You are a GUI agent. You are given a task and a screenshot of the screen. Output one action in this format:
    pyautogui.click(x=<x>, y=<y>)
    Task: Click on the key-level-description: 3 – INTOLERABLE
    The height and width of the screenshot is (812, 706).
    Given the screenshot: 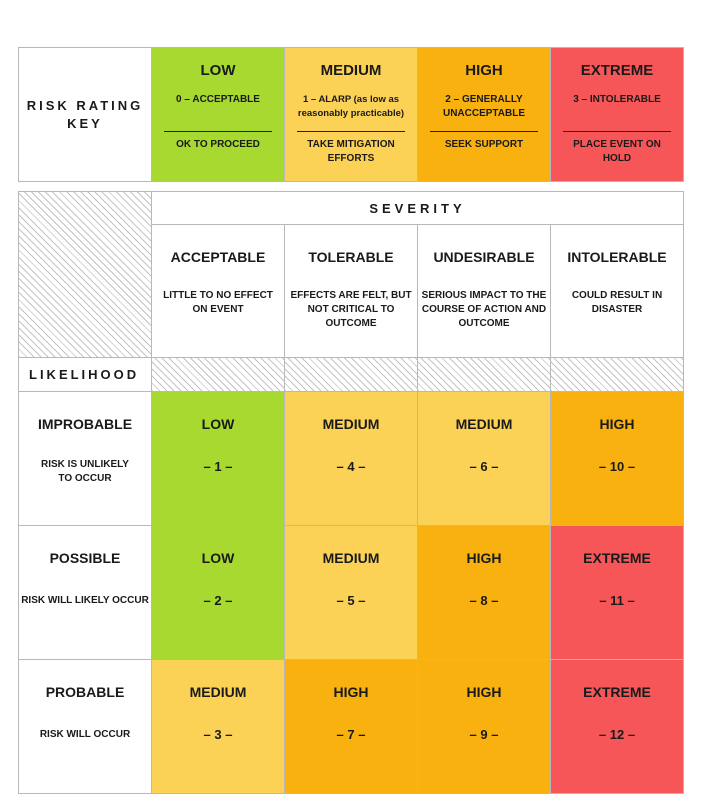 What is the action you would take?
    pyautogui.click(x=617, y=99)
    